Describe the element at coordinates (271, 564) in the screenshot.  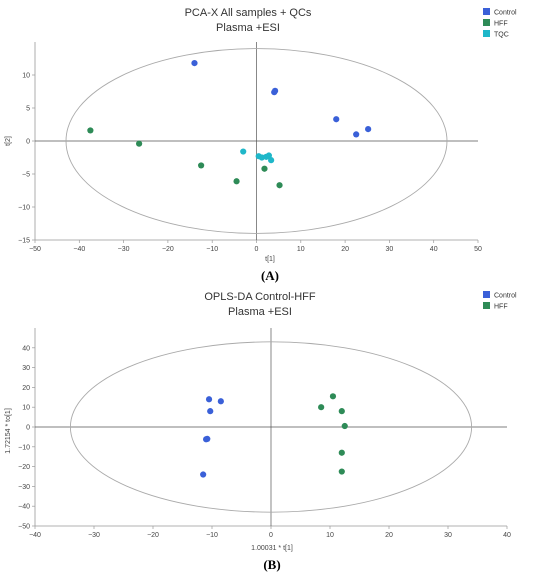
I see `panel-label: (B)` at that location.